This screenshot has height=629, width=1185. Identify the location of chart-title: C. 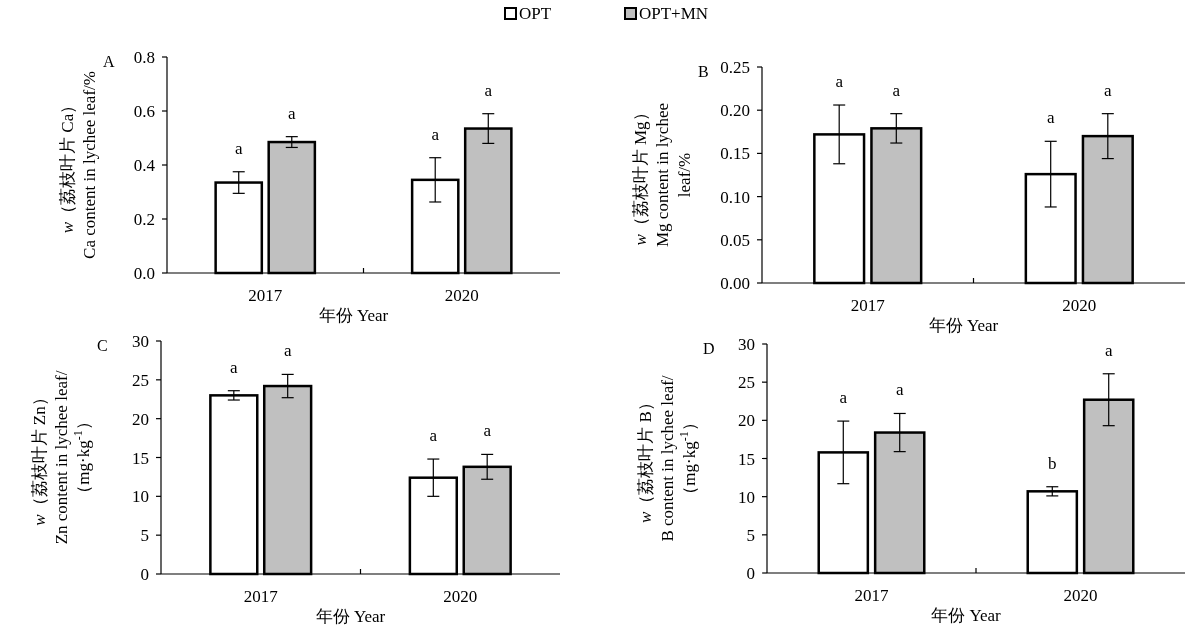
(102, 345).